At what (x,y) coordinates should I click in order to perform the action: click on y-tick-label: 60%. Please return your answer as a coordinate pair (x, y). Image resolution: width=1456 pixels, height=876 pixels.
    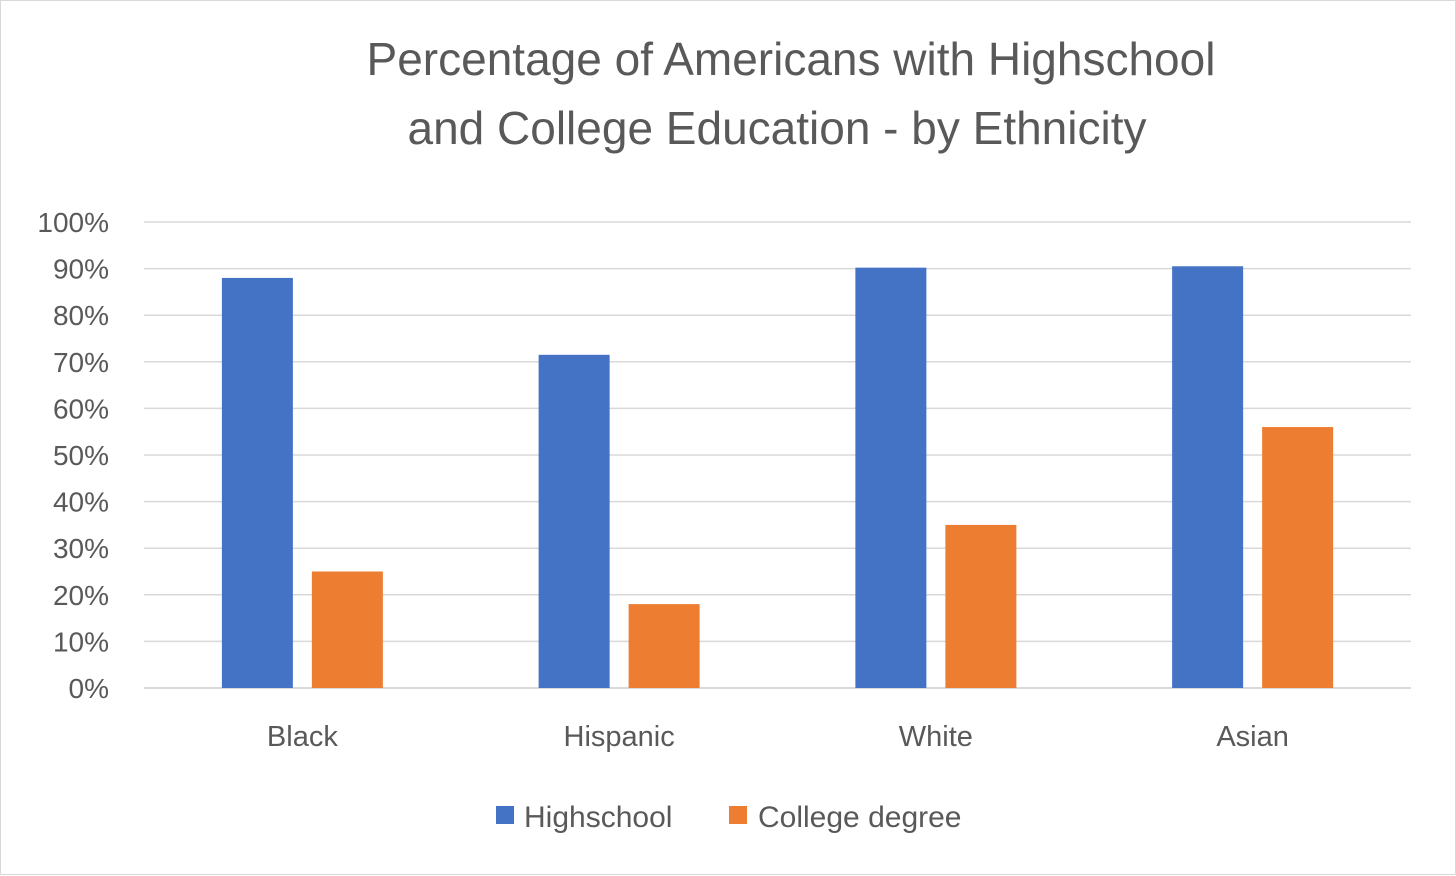
    Looking at the image, I should click on (81, 408).